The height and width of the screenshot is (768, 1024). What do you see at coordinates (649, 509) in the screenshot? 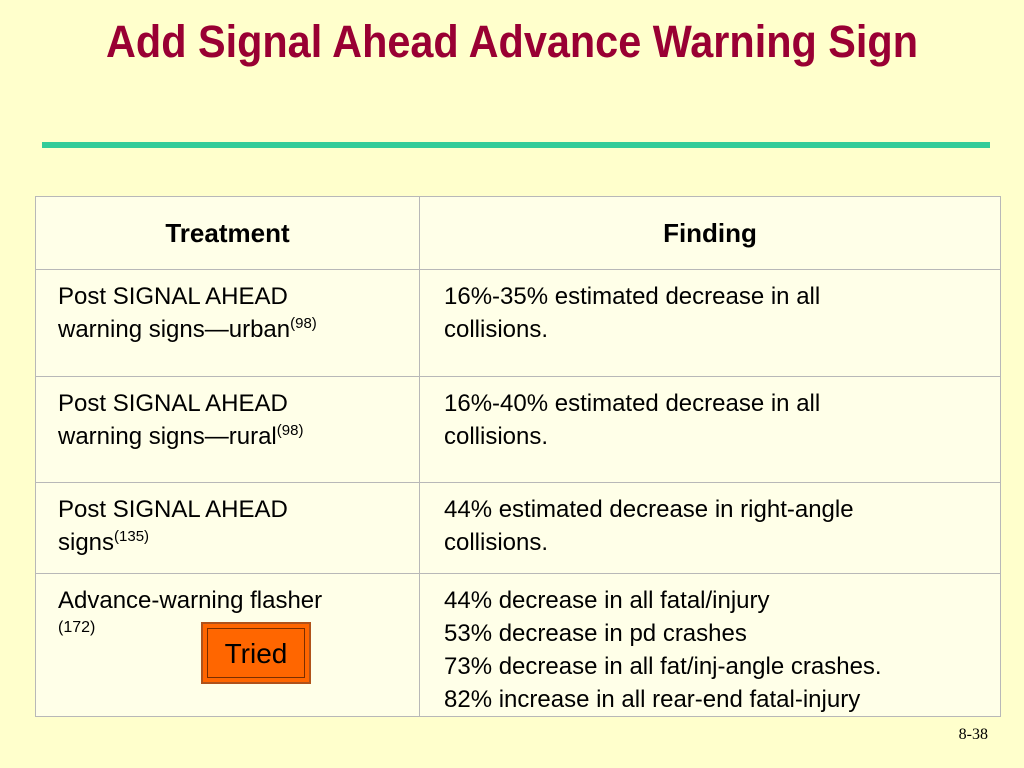
I see `finding-text: 44% estimated decrease in right-angle` at bounding box center [649, 509].